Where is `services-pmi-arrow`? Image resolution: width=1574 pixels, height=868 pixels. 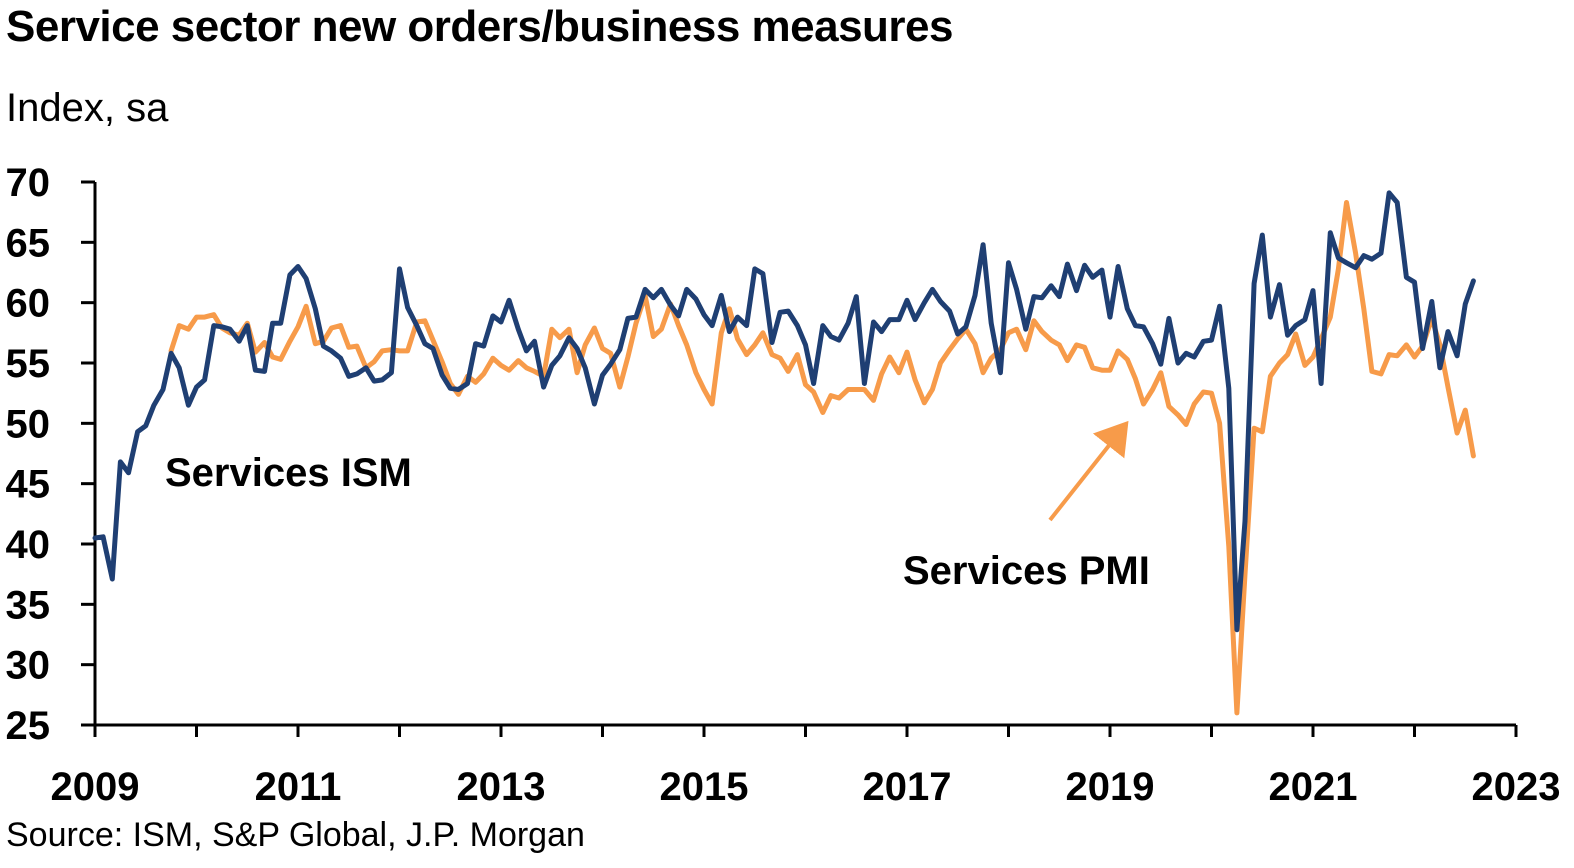 services-pmi-arrow is located at coordinates (1088, 471).